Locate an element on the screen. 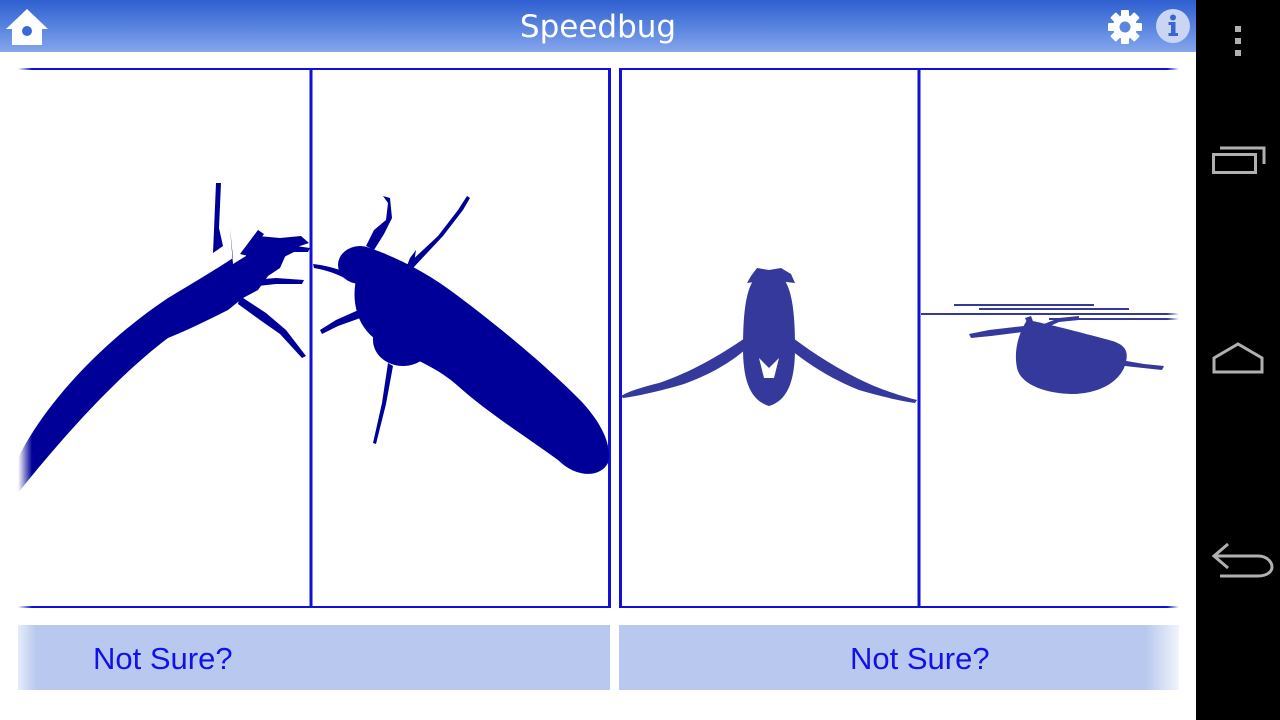  not-sure-button-left: Not Sure? is located at coordinates (314, 657).